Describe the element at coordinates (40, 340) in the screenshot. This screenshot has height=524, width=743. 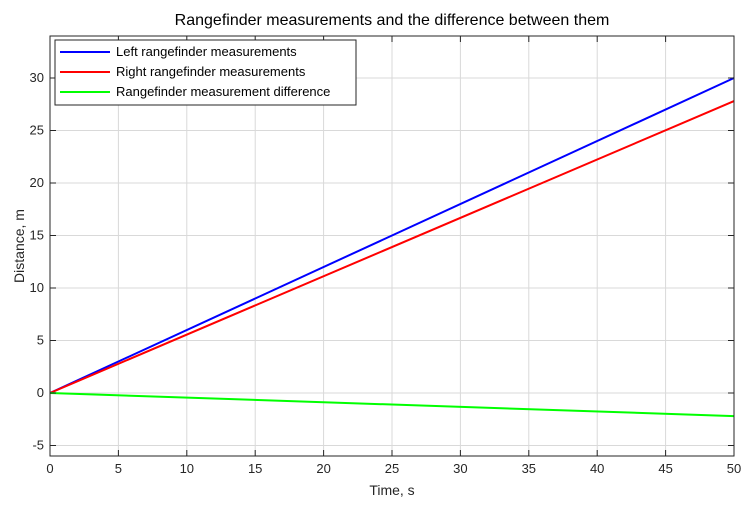
I see `y-tick-label: 5` at that location.